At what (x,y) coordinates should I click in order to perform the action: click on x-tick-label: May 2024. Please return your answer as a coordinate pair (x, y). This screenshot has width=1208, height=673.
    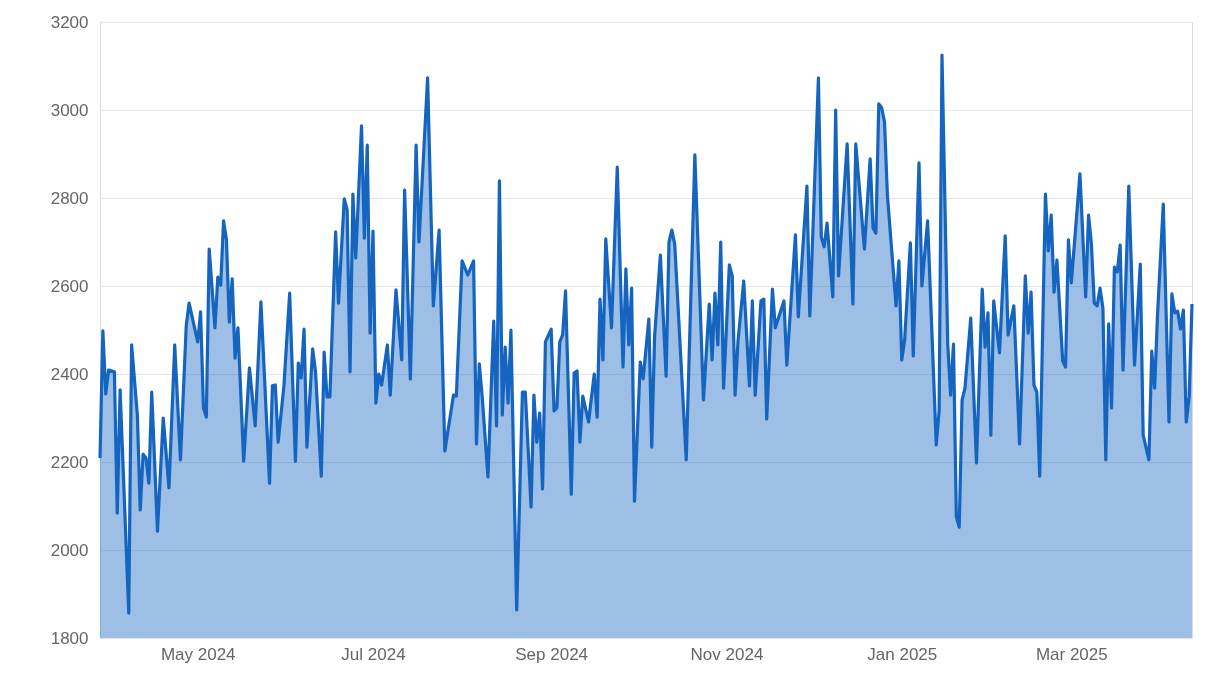
    Looking at the image, I should click on (198, 654).